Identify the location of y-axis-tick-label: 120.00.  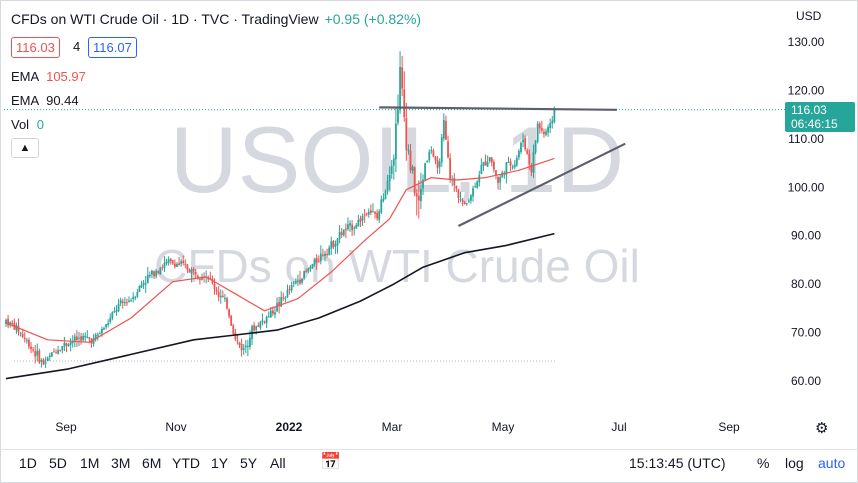
(806, 90).